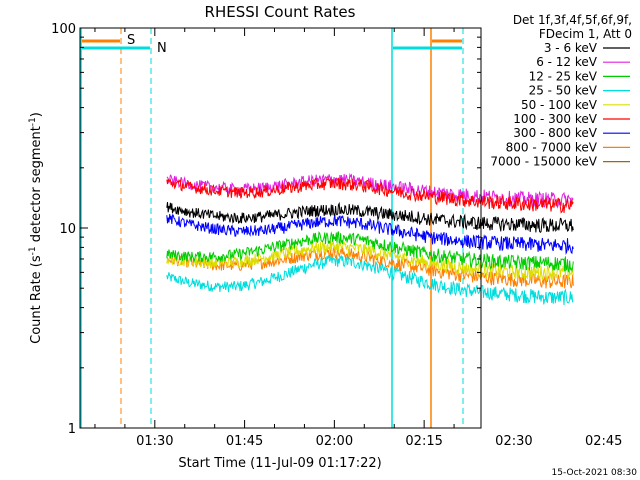 The height and width of the screenshot is (480, 640). What do you see at coordinates (423, 441) in the screenshot?
I see `x-tick-label: 02:15` at bounding box center [423, 441].